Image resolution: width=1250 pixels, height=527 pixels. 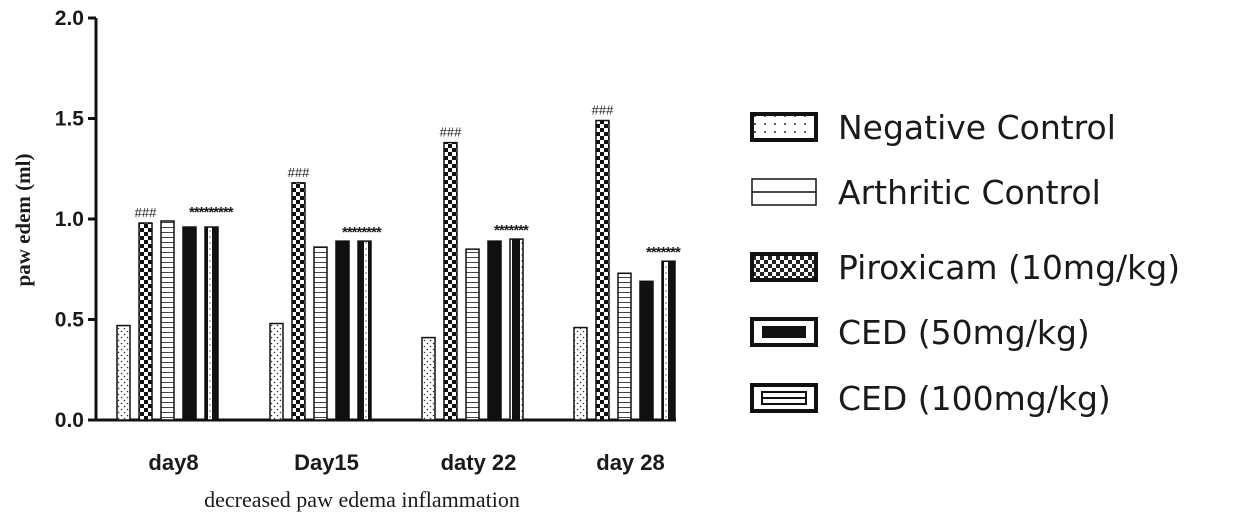 I want to click on star-annotation: *********, so click(x=211, y=212).